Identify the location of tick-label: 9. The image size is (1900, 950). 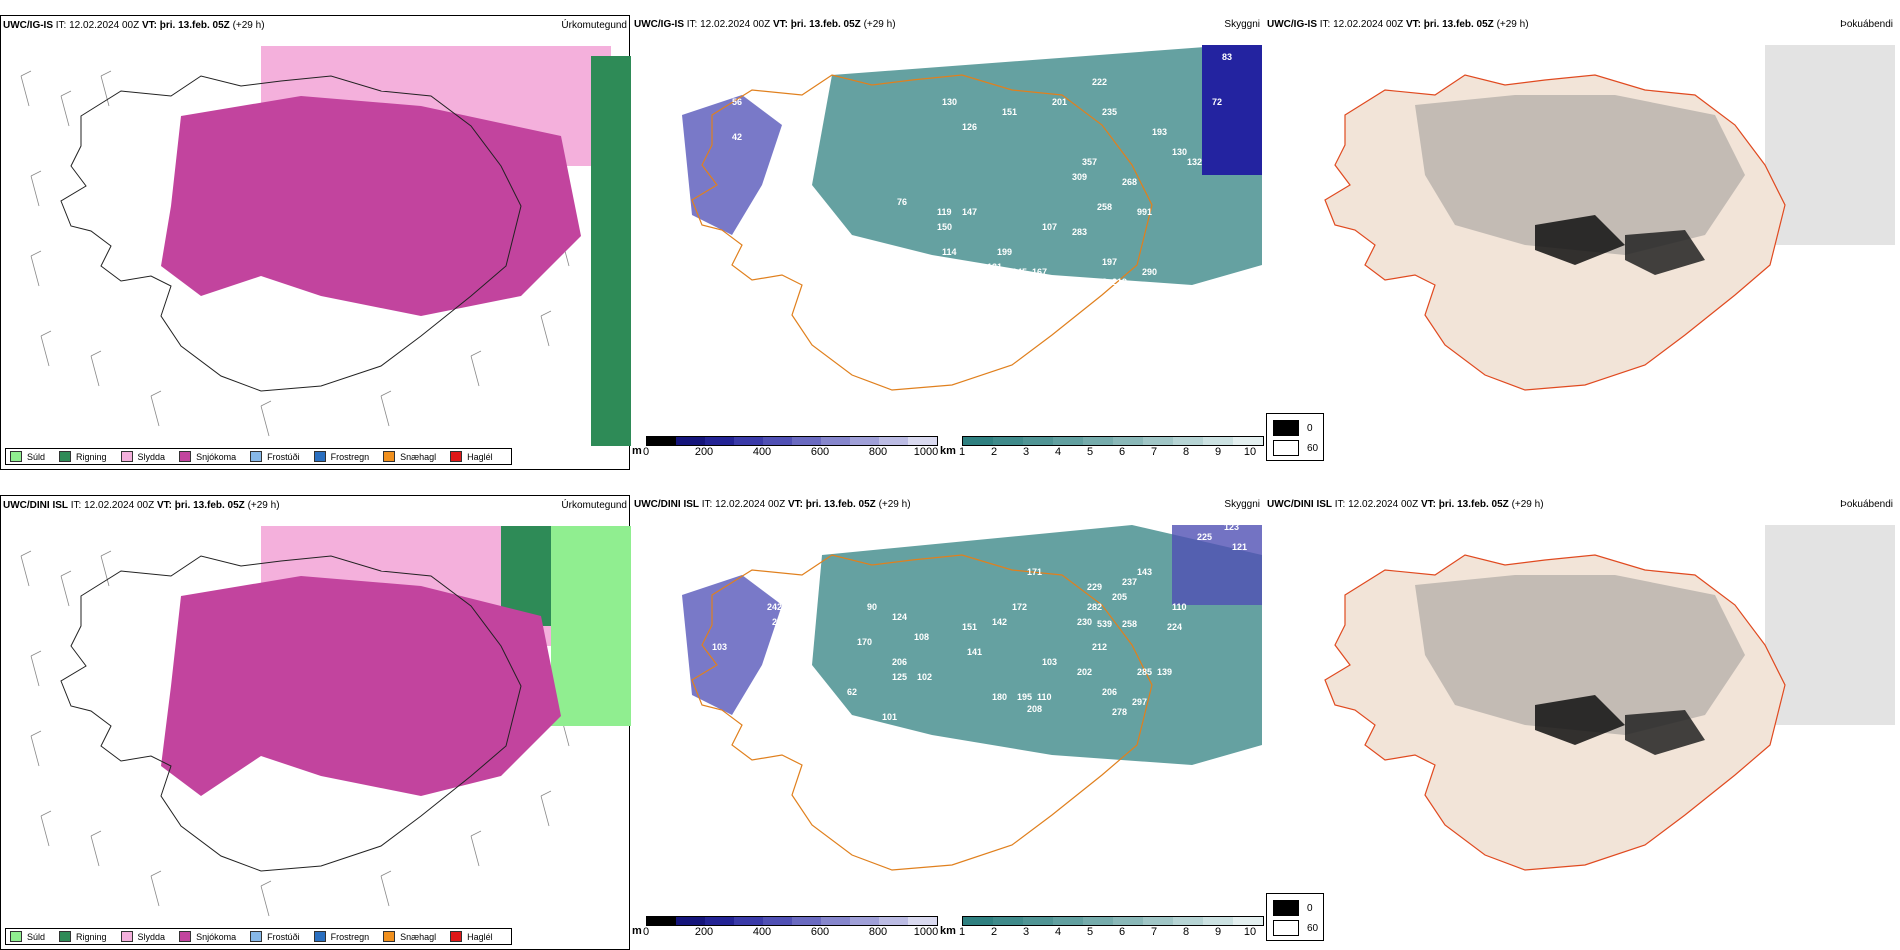
(1218, 452).